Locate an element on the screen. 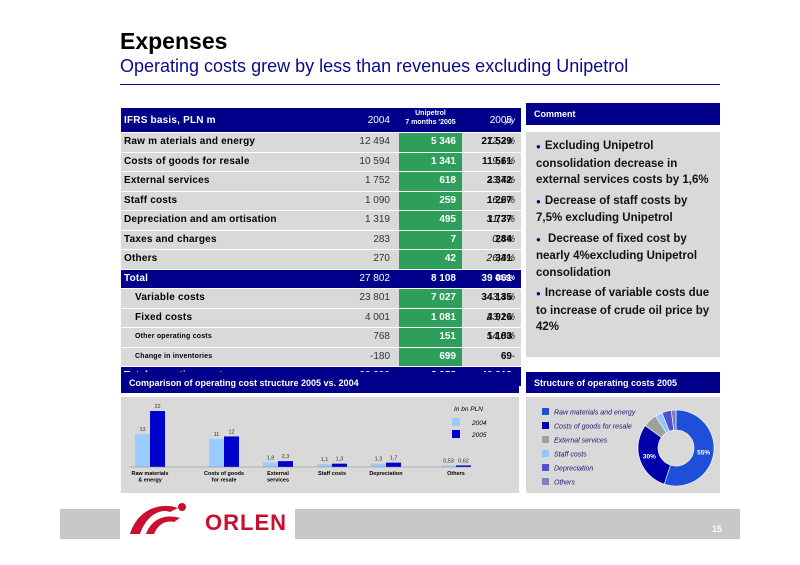  orlen-logo: ORLEN is located at coordinates (246, 522).